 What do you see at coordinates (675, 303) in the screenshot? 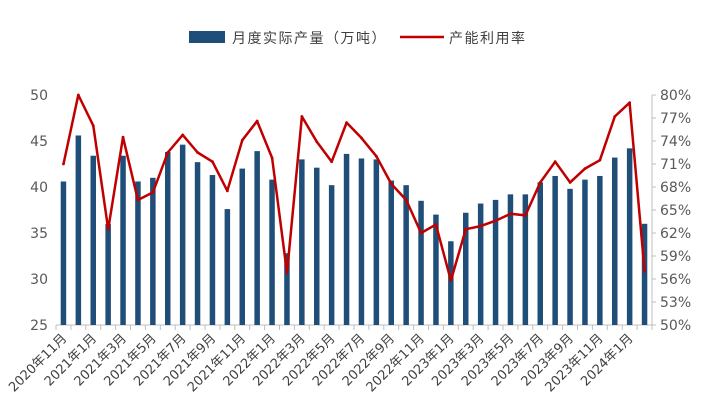
I see `y-right-tick-label: 53%` at bounding box center [675, 303].